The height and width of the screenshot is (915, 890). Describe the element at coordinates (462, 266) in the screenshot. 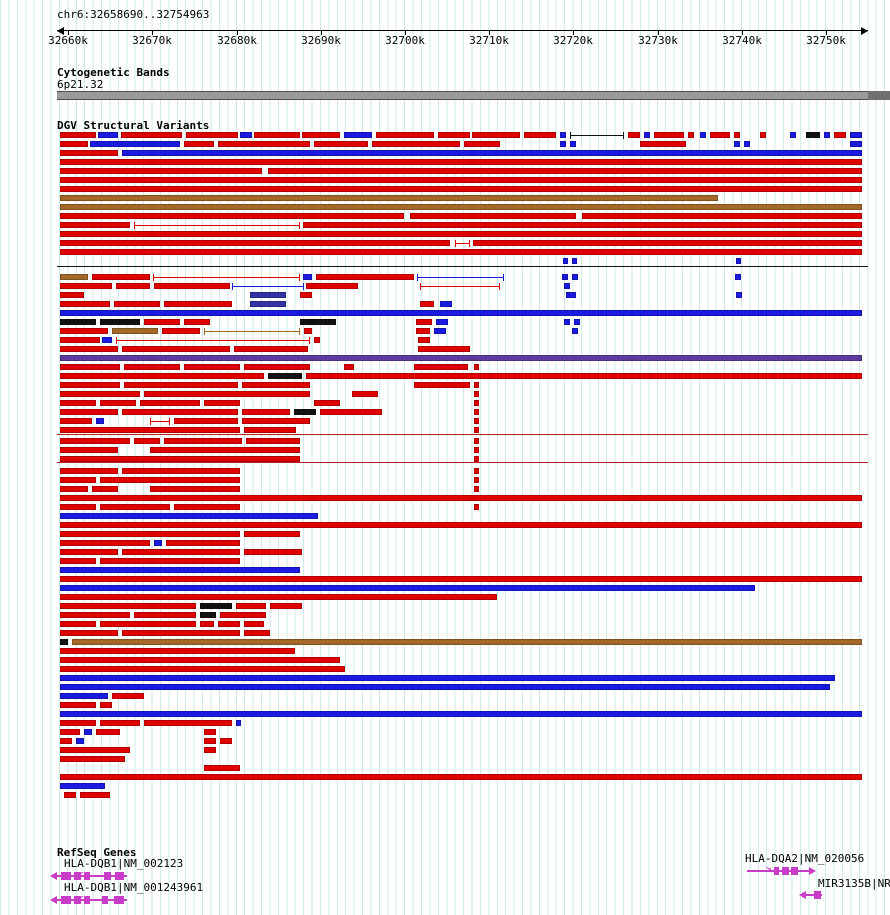

I see `variant-thin-line` at that location.